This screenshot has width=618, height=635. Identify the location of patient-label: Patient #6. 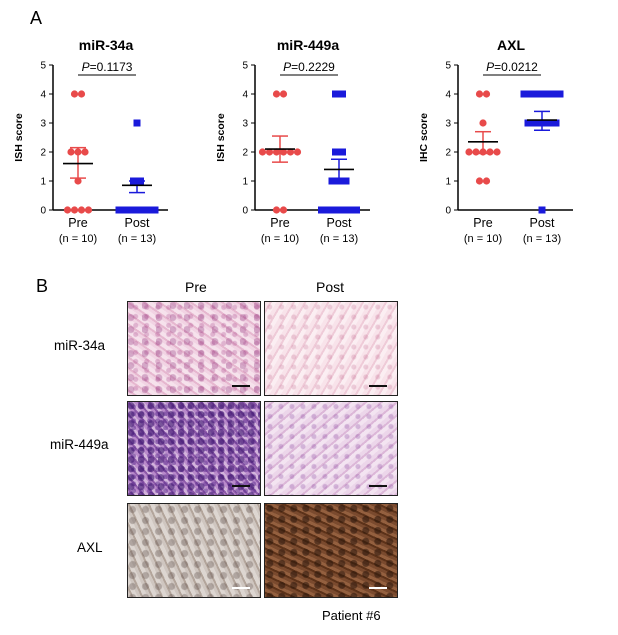
(351, 615).